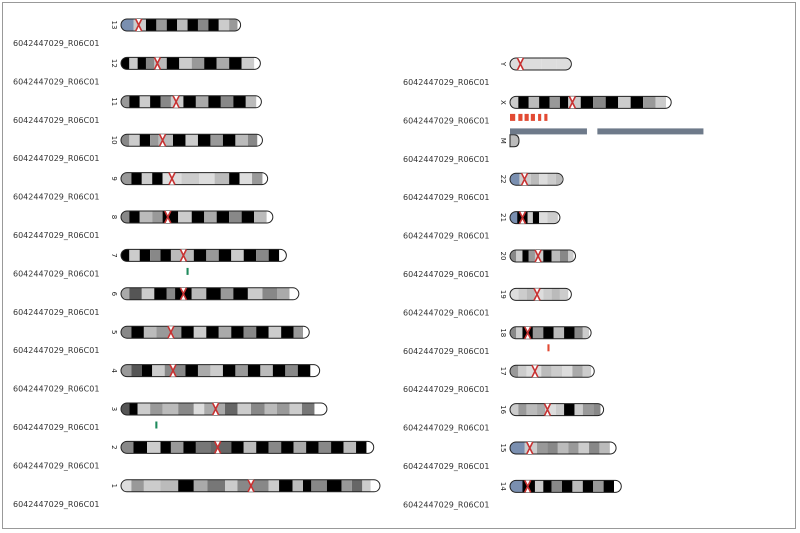  Describe the element at coordinates (547, 371) in the screenshot. I see `chromosome-17: 17` at that location.